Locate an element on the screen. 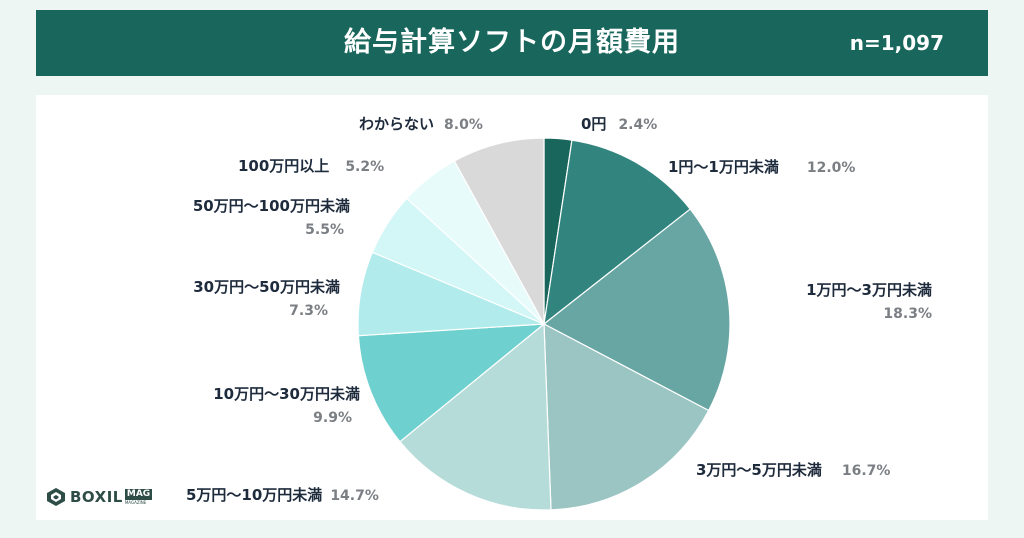  logo-badge: MAG is located at coordinates (138, 494).